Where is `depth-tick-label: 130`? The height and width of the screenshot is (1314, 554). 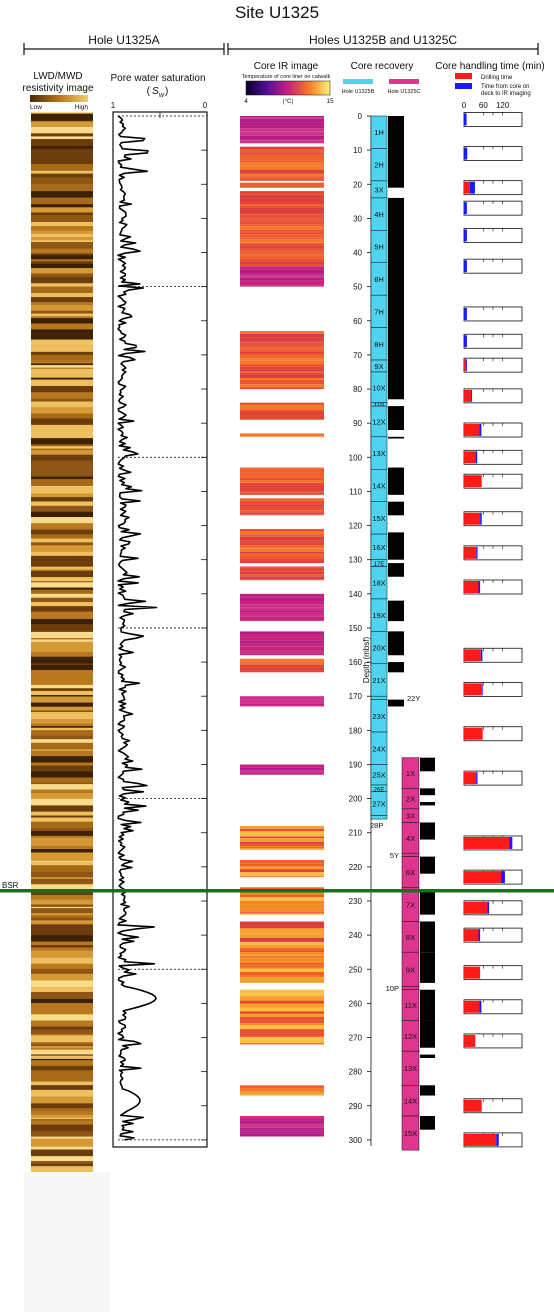 depth-tick-label: 130 is located at coordinates (356, 560).